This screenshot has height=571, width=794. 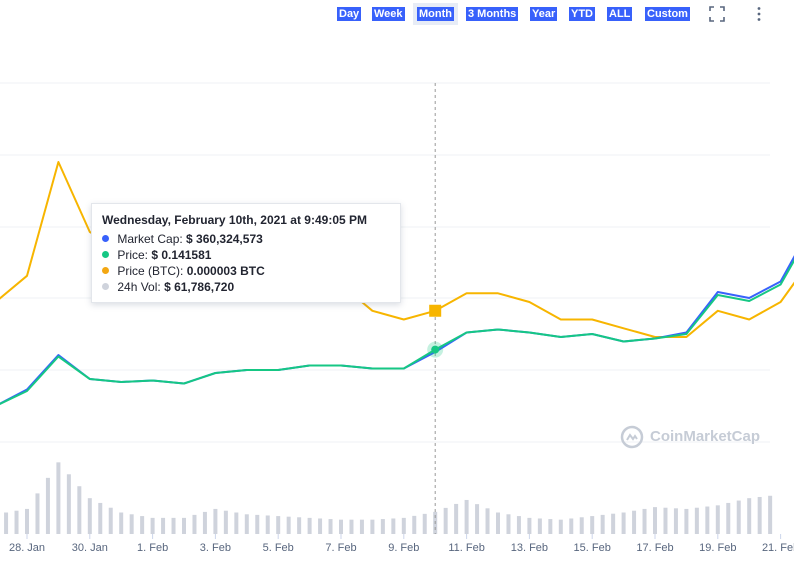 I want to click on x-tick-label: 7. Feb, so click(x=340, y=548).